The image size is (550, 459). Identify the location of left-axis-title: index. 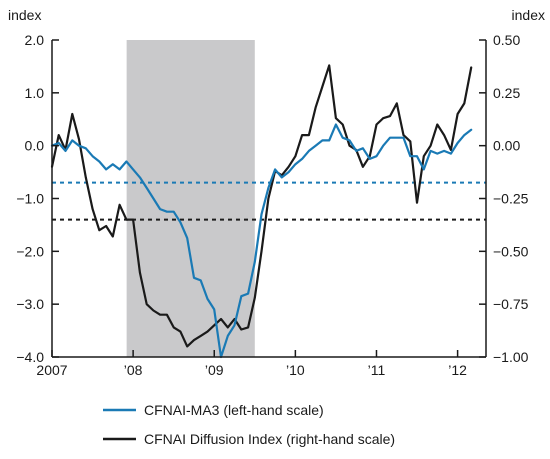
(24, 15).